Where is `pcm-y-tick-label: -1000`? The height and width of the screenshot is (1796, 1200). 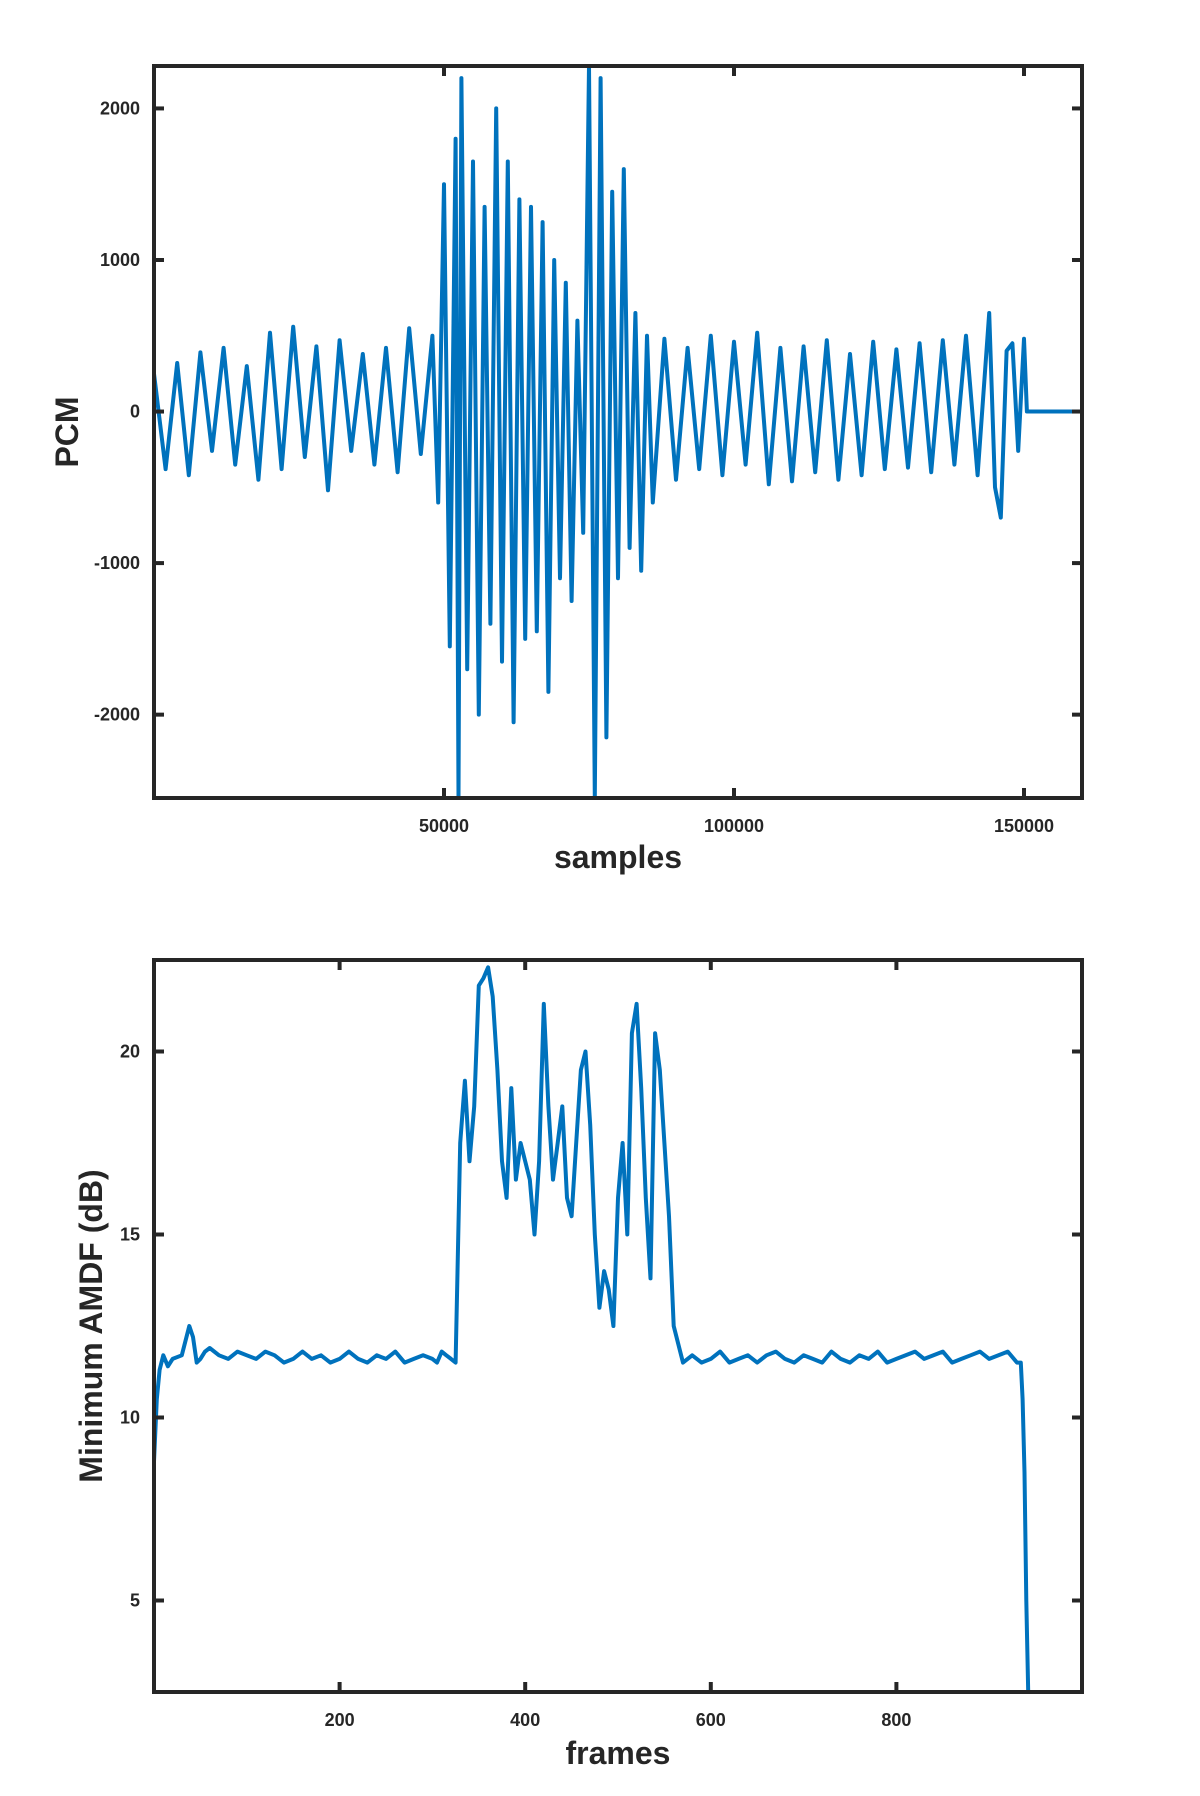
pcm-y-tick-label: -1000 is located at coordinates (117, 563).